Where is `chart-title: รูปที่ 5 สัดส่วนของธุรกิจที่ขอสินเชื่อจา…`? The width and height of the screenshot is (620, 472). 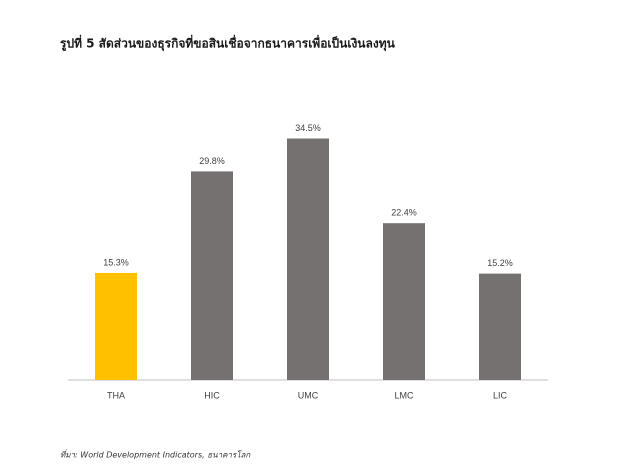
chart-title: รูปที่ 5 สัดส่วนของธุรกิจที่ขอสินเชื่อจา… is located at coordinates (228, 43).